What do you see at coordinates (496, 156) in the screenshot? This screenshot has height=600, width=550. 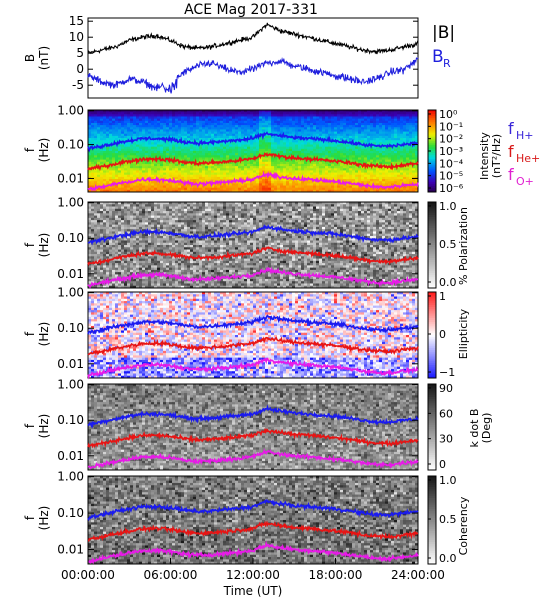 I see `power-colorbar-unit: (nT²/Hz)` at bounding box center [496, 156].